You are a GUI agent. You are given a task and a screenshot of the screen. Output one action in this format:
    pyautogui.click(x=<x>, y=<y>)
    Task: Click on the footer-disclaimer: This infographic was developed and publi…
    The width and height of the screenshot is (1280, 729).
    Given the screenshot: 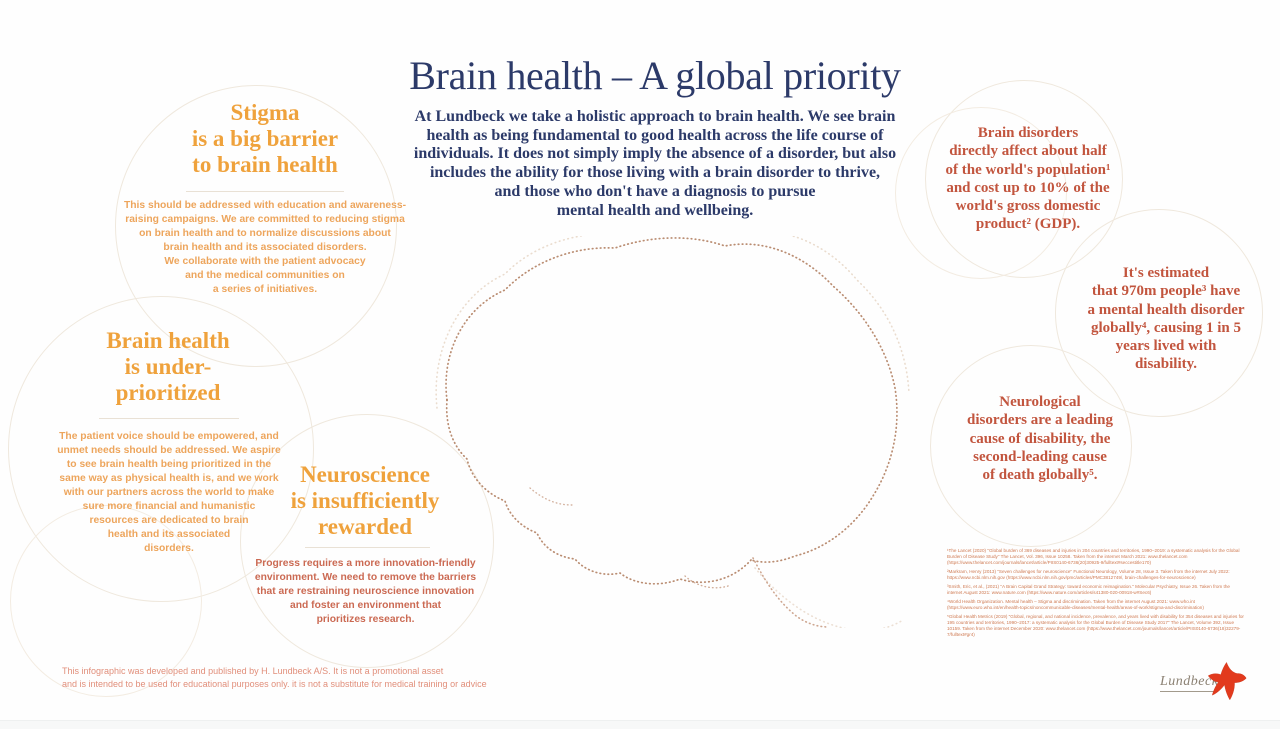 What is the action you would take?
    pyautogui.click(x=342, y=678)
    